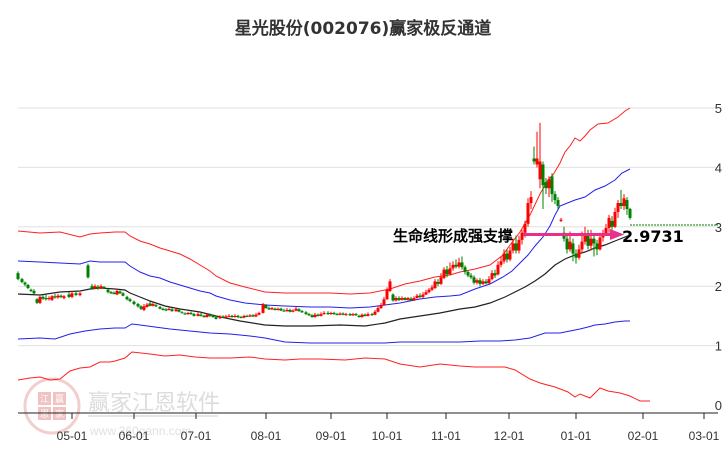  Describe the element at coordinates (196, 436) in the screenshot. I see `x-tick-label: 07-01` at that location.